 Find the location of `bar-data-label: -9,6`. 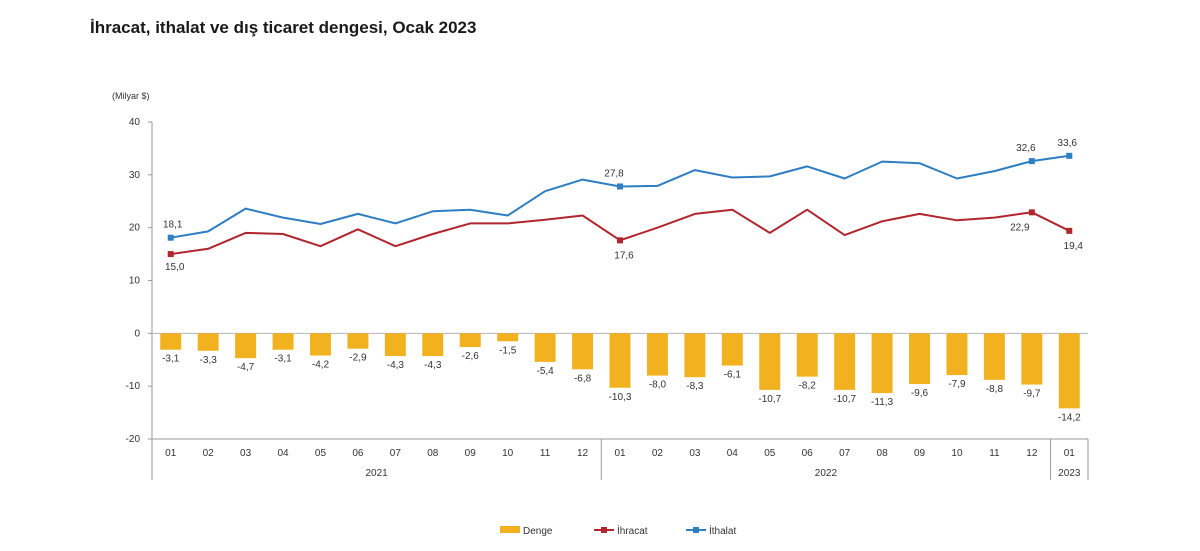

bar-data-label: -9,6 is located at coordinates (920, 393).